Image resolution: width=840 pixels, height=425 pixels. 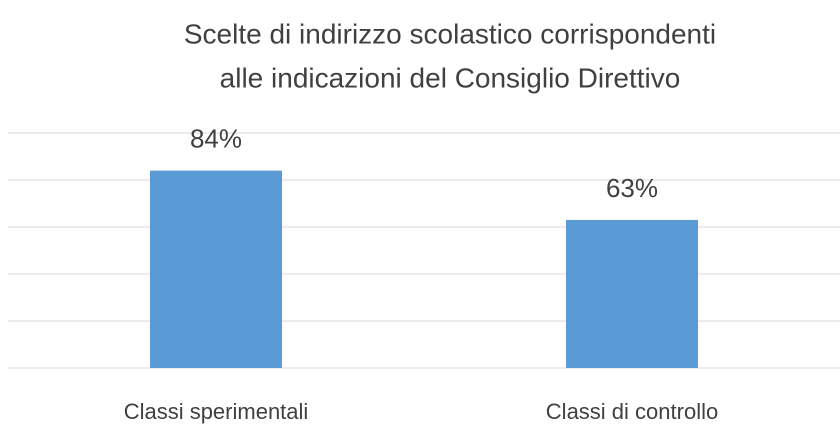 What do you see at coordinates (632, 411) in the screenshot?
I see `x-tick-label: Classi di controllo` at bounding box center [632, 411].